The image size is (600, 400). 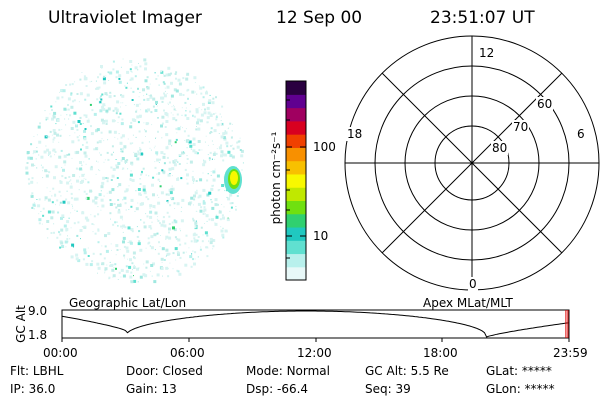 I want to click on gc-alt-xtick-4: 23:59, so click(x=570, y=353).